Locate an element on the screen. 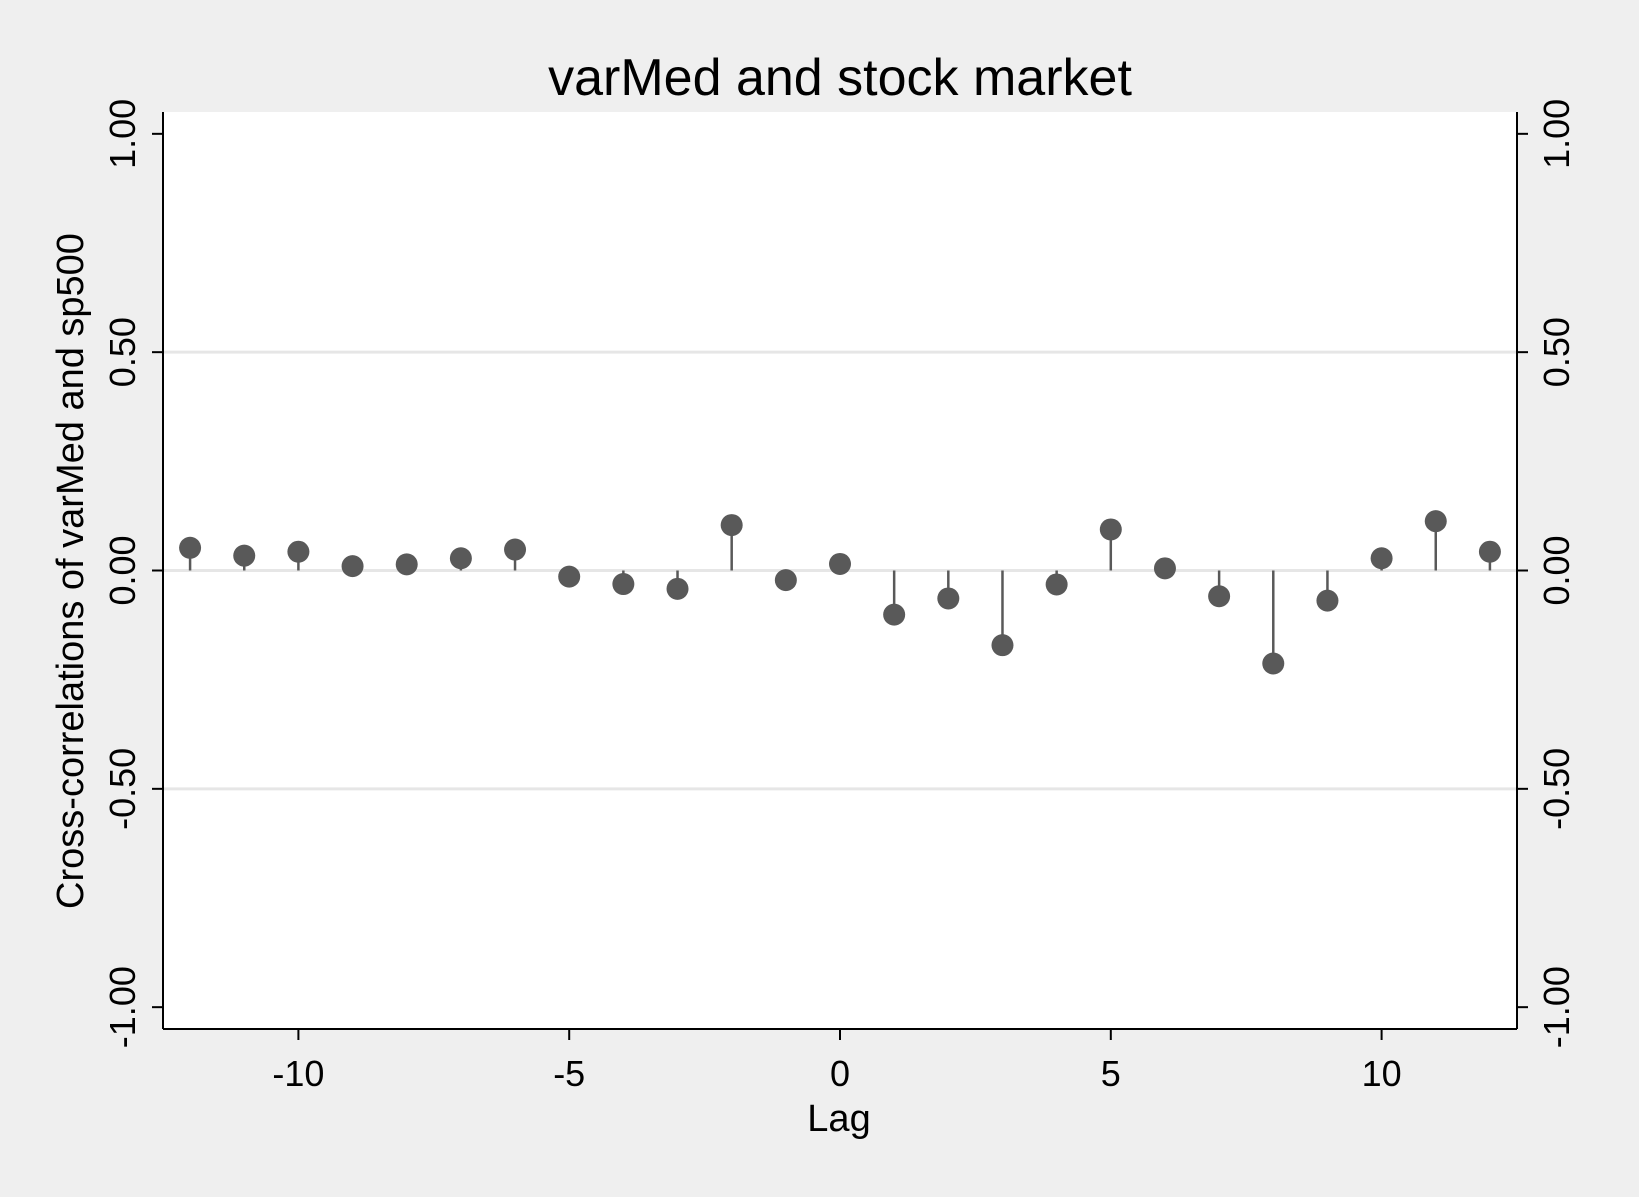  y-tick-label-left: 0.00 is located at coordinates (122, 570).